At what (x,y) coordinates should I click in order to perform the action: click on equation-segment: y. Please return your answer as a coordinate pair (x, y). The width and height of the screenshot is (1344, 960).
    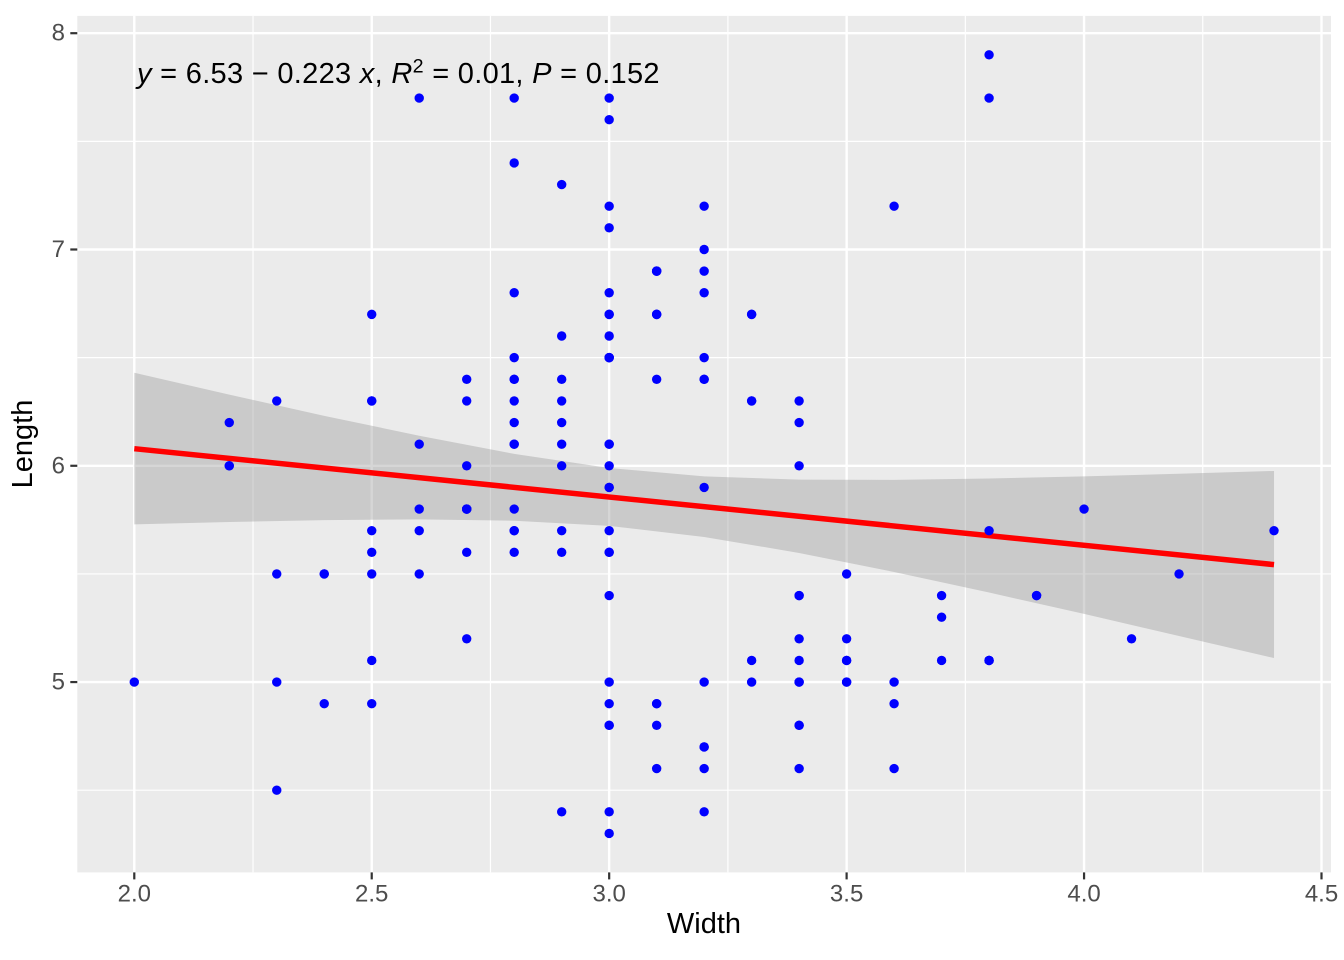
    Looking at the image, I should click on (144, 74).